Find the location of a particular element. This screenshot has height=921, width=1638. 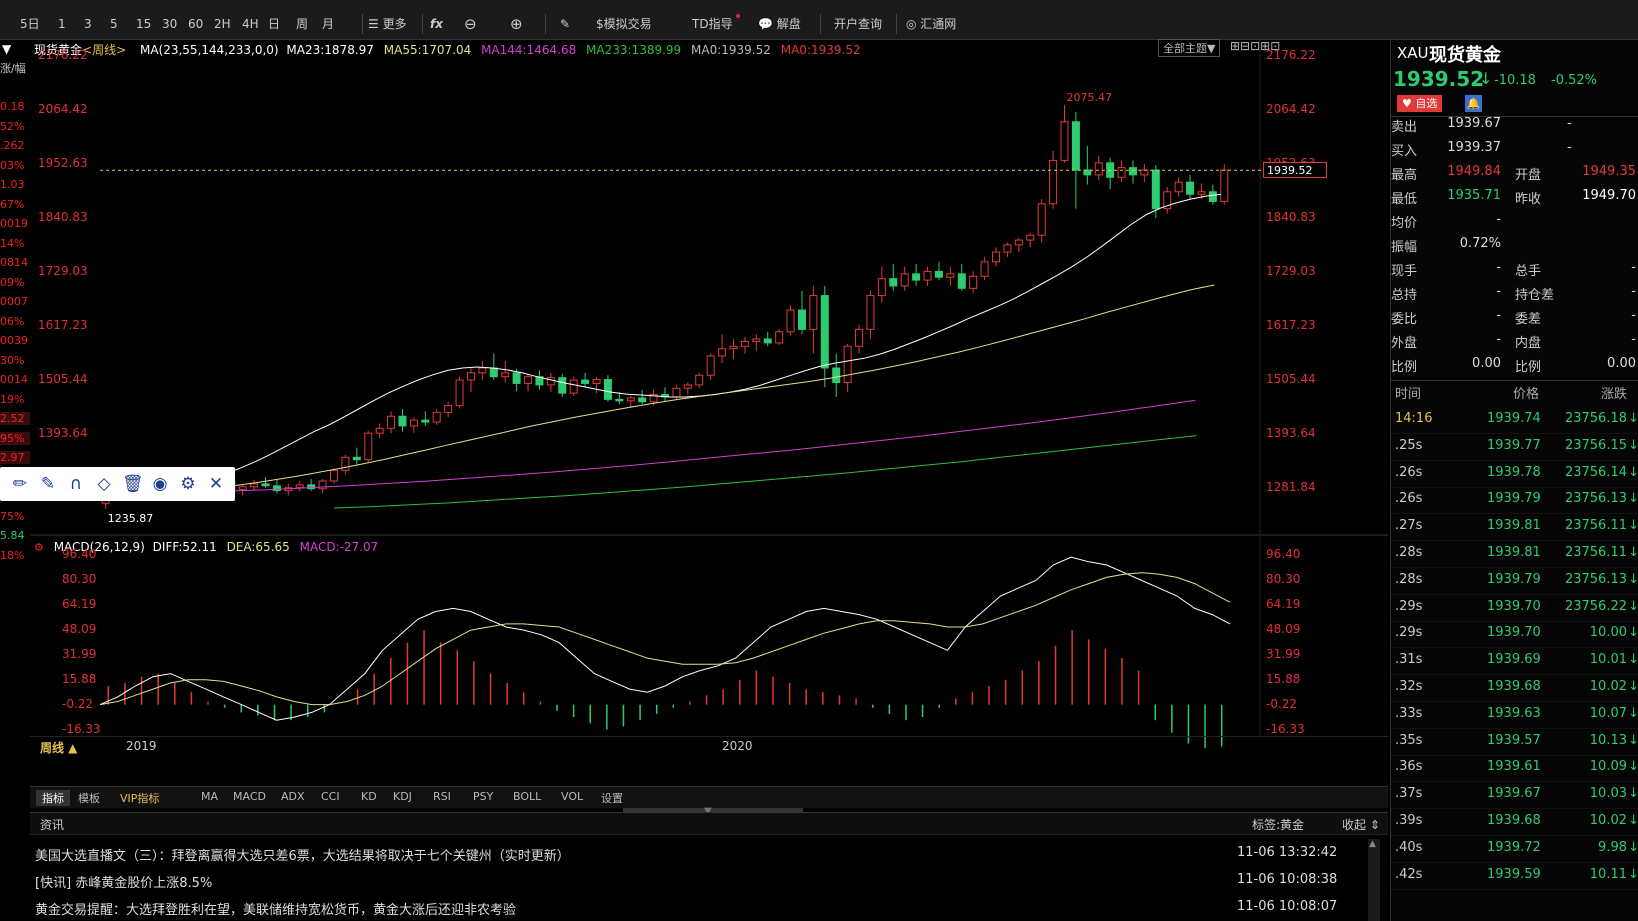

edit-icon: ✎ is located at coordinates (48, 484).